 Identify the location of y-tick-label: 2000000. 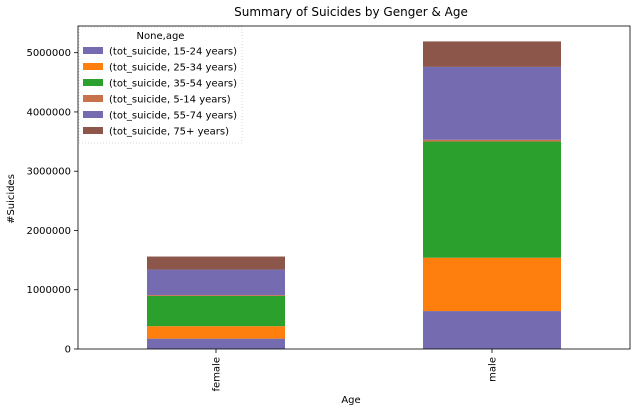
(48, 231).